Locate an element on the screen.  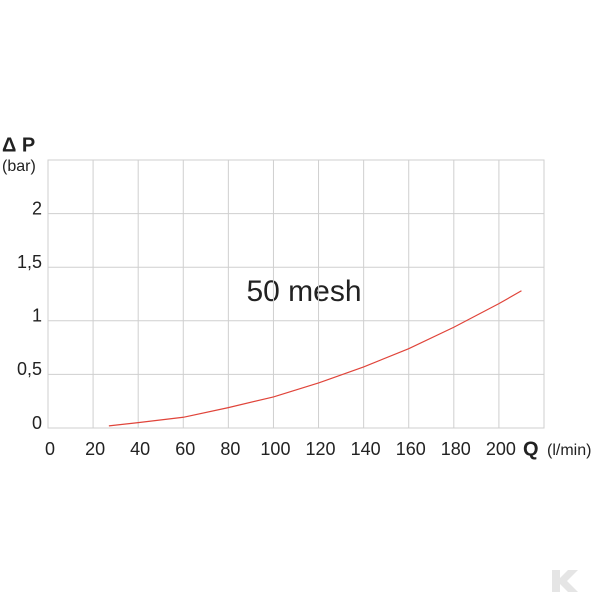
y-tick-label: 0 is located at coordinates (37, 423).